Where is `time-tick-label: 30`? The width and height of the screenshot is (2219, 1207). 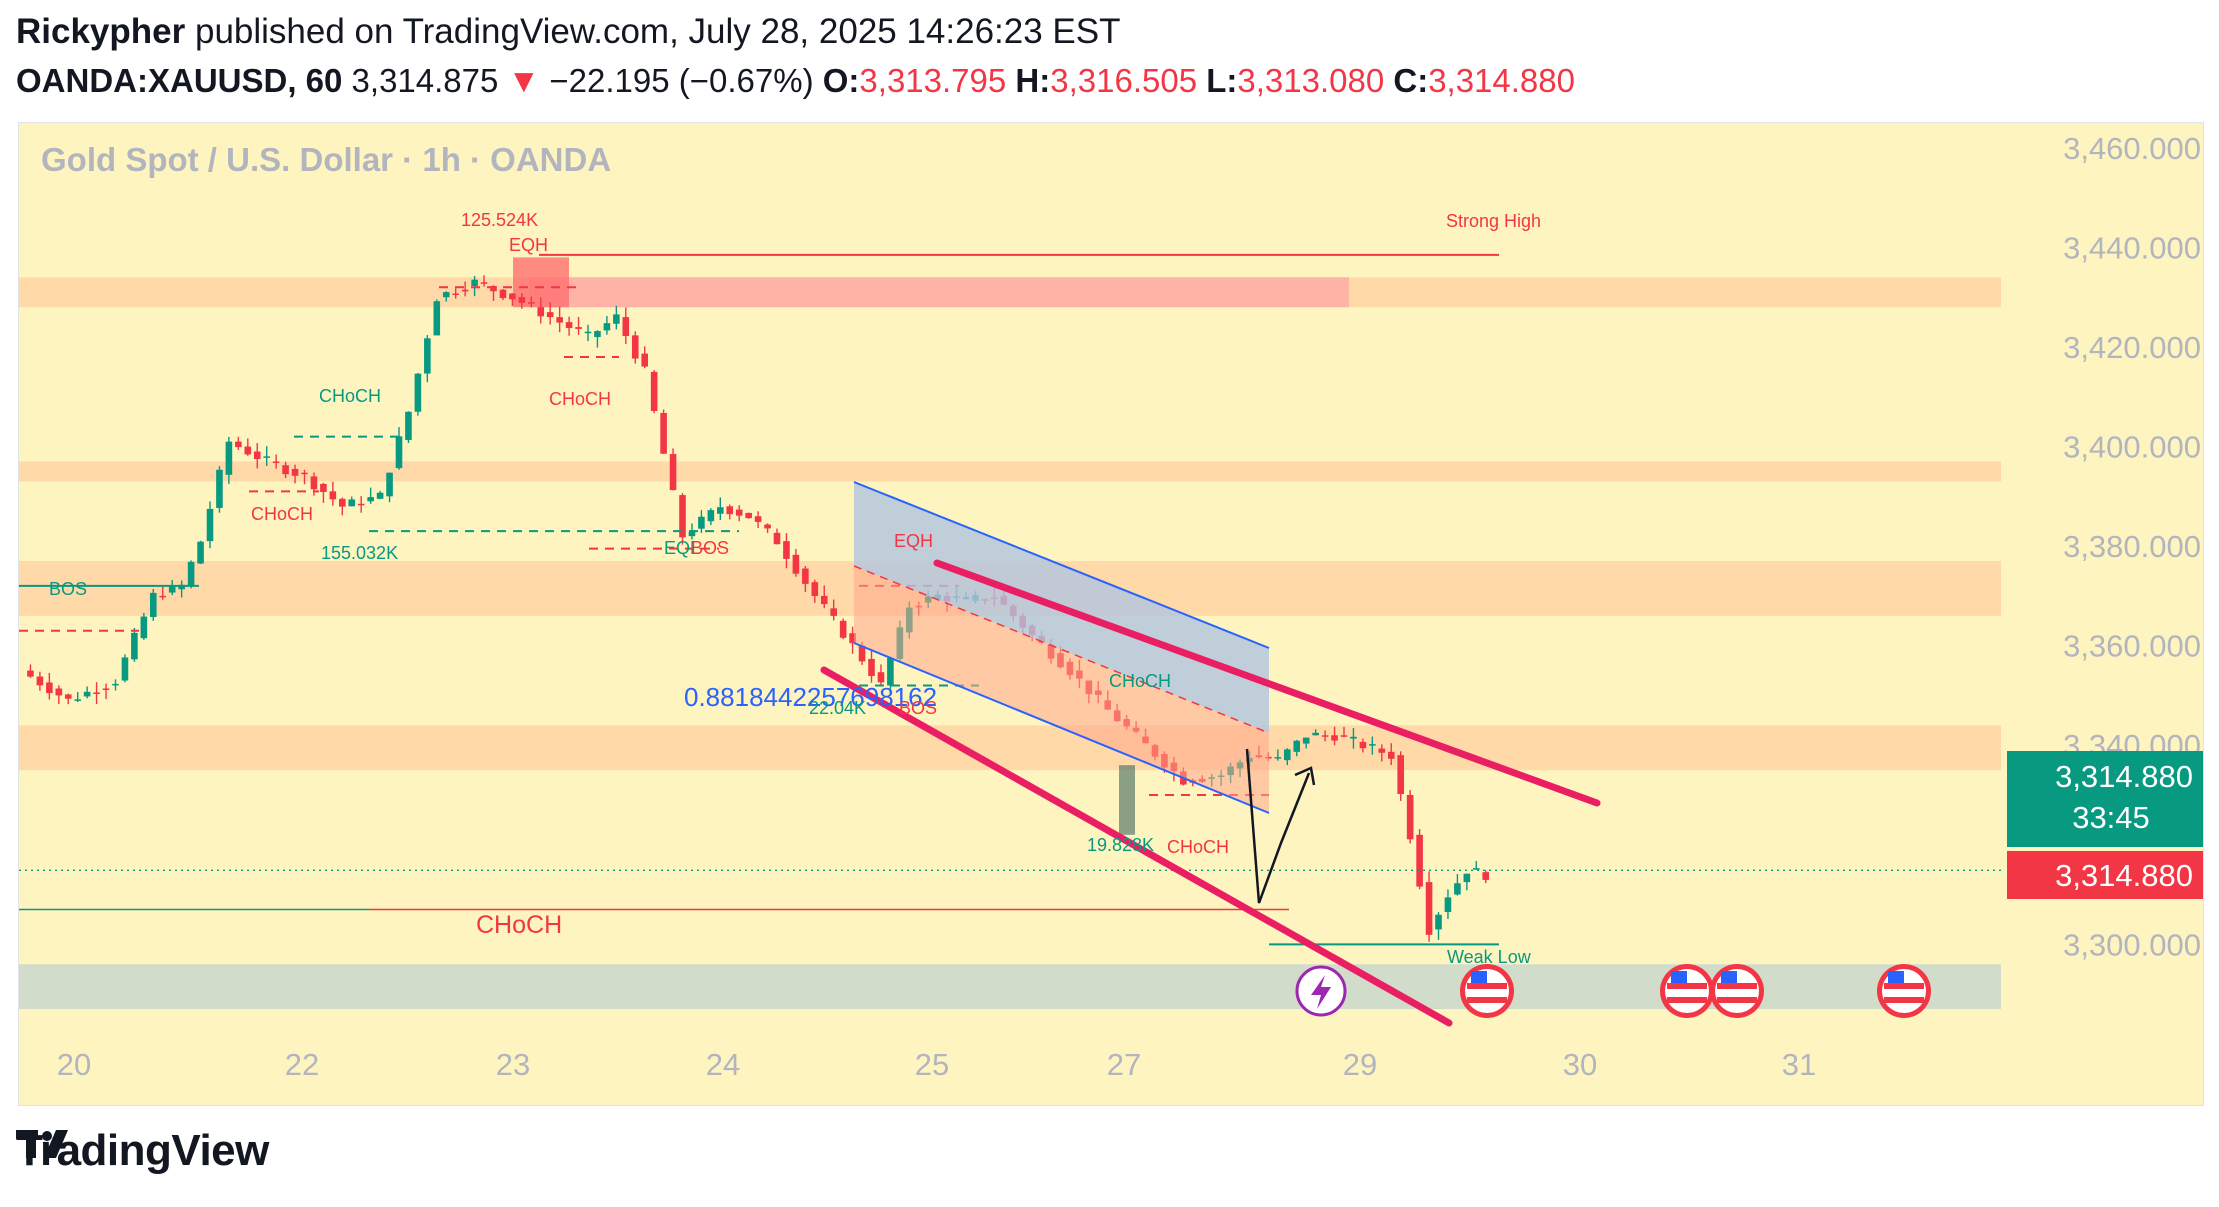 time-tick-label: 30 is located at coordinates (1580, 1064).